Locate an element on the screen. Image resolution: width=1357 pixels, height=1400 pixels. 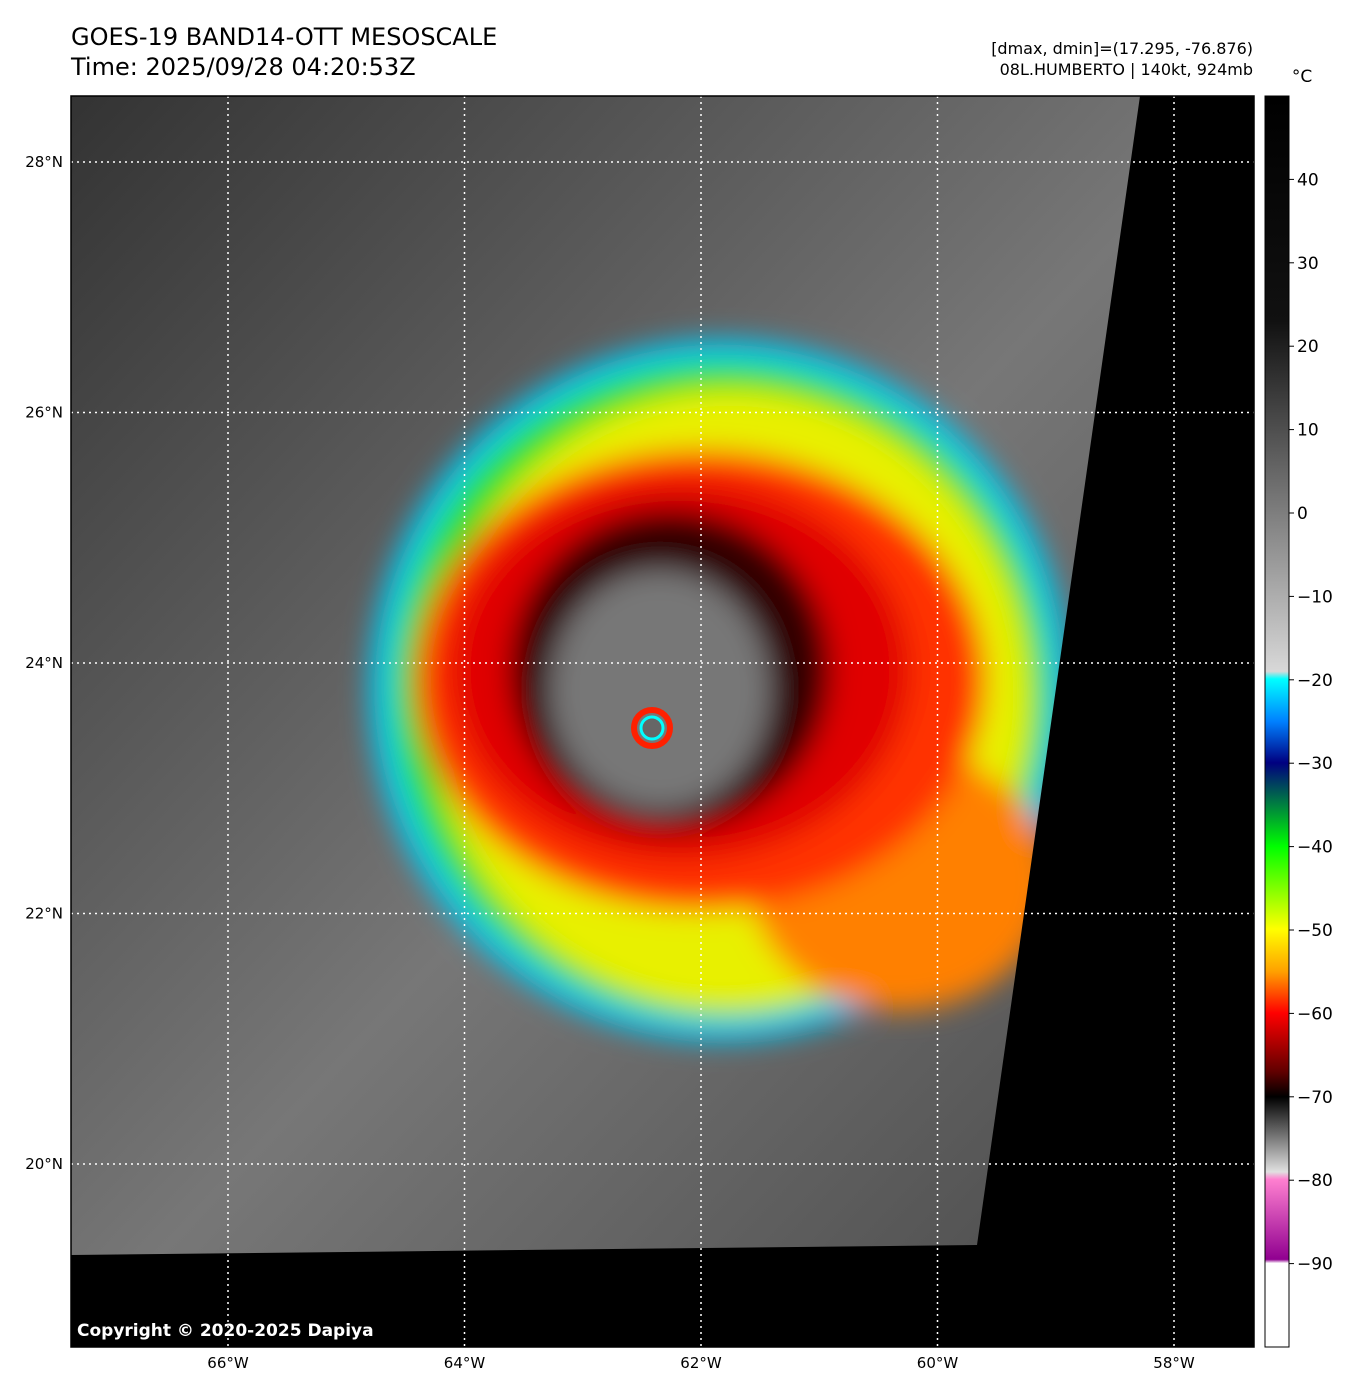
colorbar-label: 30 is located at coordinates (1308, 264).